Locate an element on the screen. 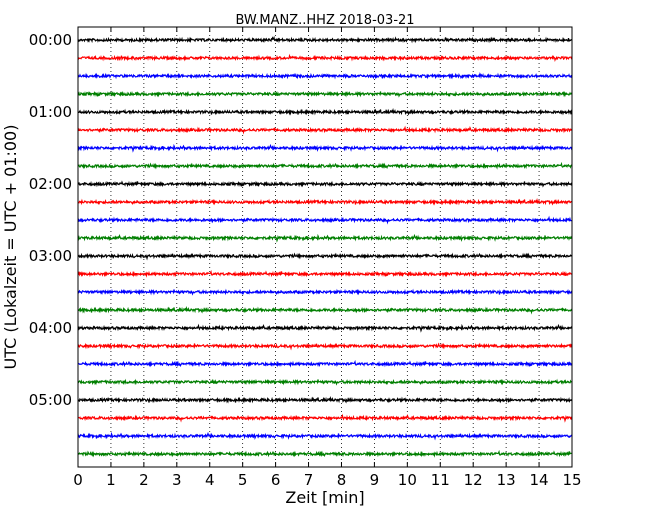  x-tick-label: 3 is located at coordinates (177, 480).